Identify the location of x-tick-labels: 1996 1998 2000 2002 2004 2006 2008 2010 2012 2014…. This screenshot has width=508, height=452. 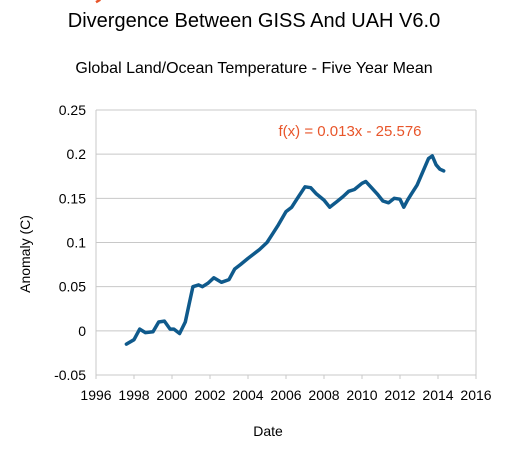
(286, 389).